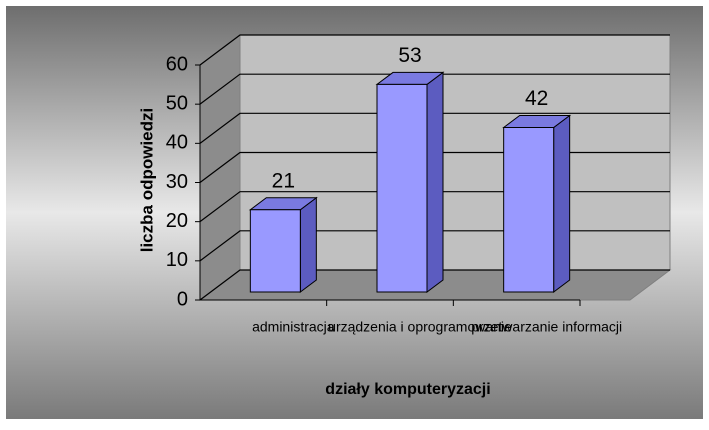 This screenshot has height=430, width=709. Describe the element at coordinates (182, 299) in the screenshot. I see `y-tick-label: 0` at that location.